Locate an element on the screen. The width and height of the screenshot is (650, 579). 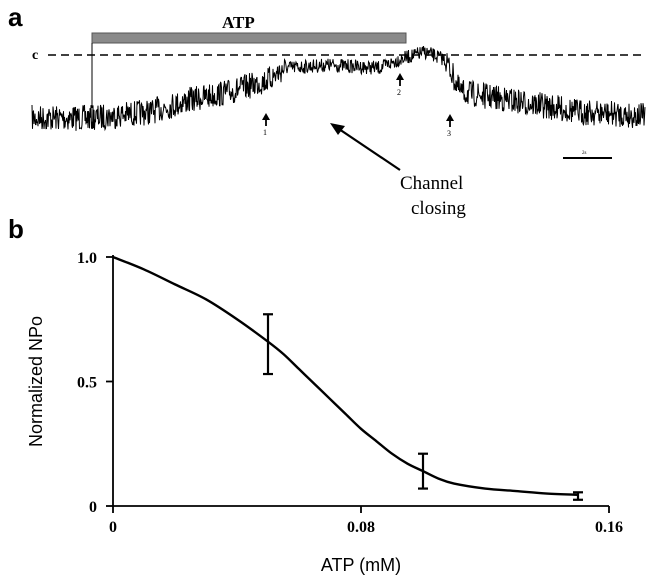
marker-2: 2 is located at coordinates (400, 85).